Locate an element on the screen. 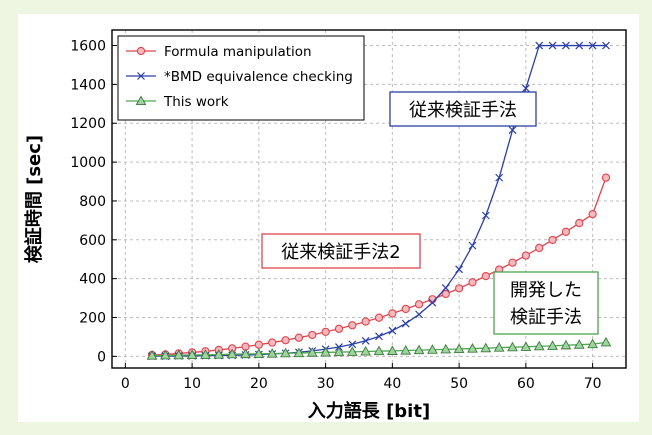  annotation-conventional2: 従来検証手法2 is located at coordinates (341, 251).